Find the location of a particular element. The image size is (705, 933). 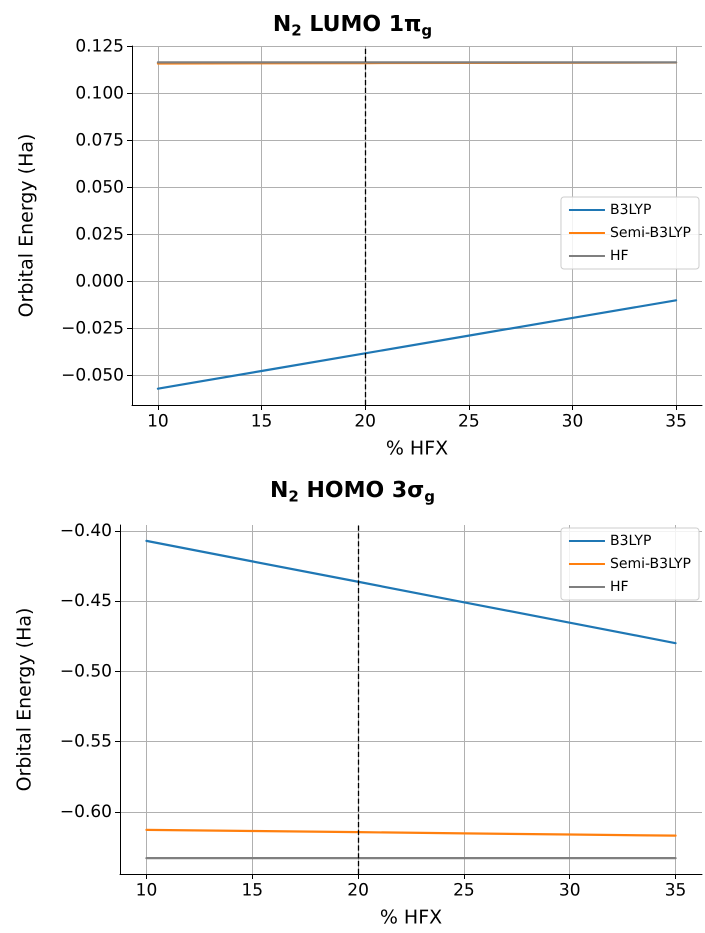

y-tick-label: −0.40 is located at coordinates (86, 530).